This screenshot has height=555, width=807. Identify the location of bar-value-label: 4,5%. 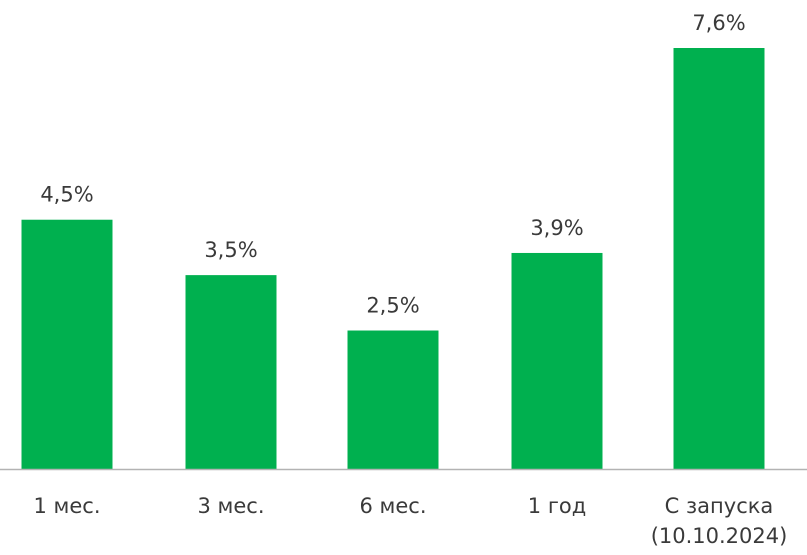
(66, 195).